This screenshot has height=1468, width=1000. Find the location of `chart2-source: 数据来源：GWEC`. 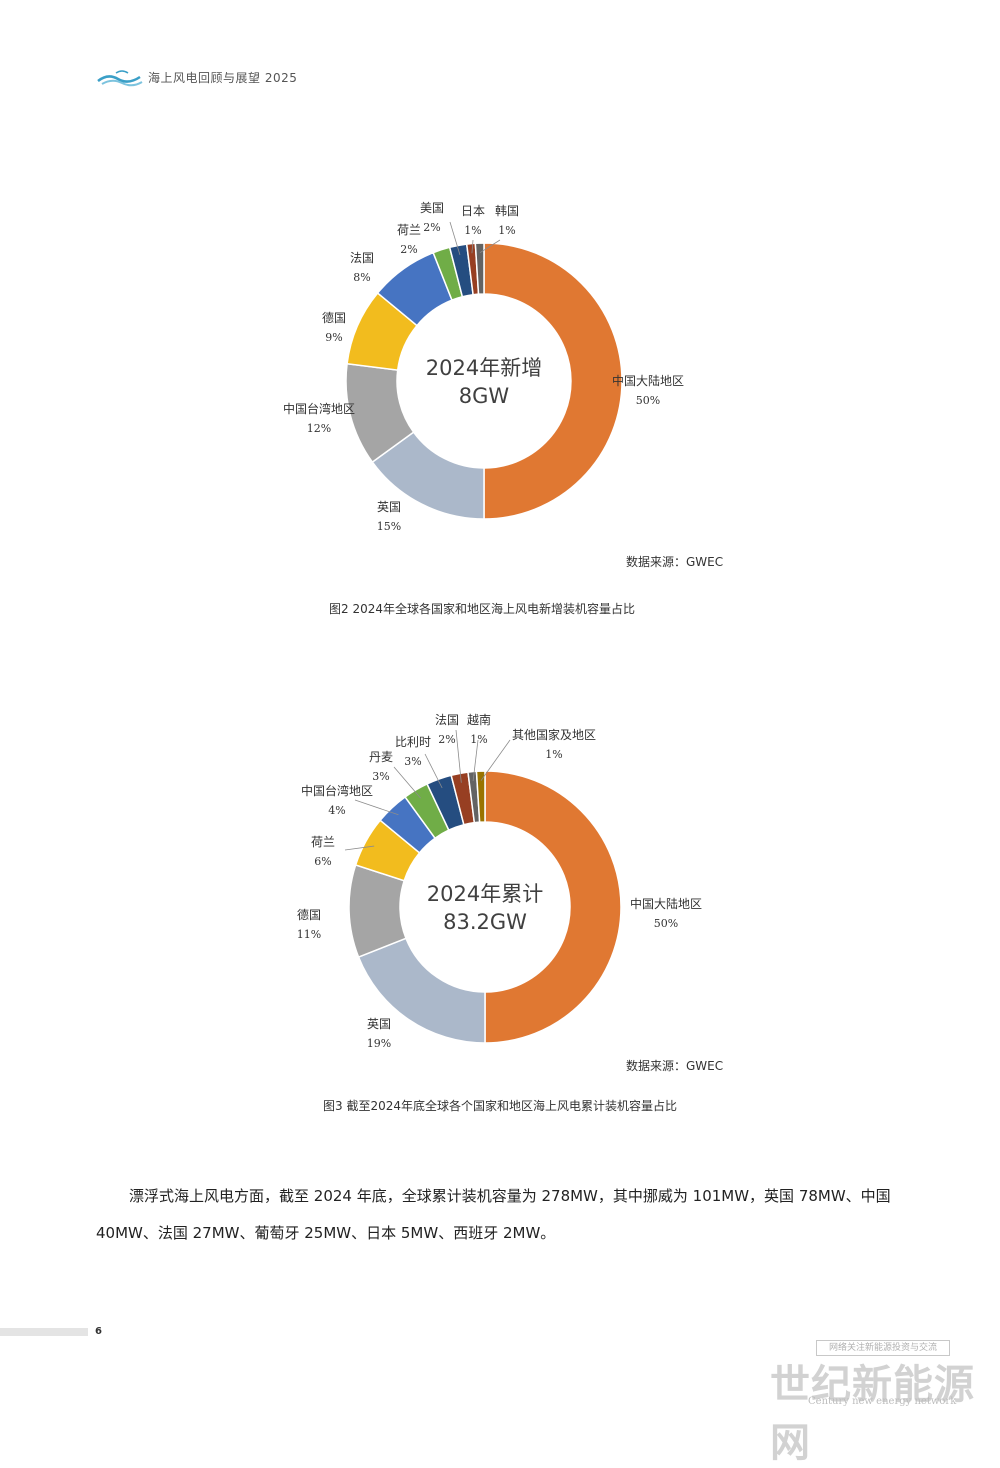

chart2-source: 数据来源：GWEC is located at coordinates (675, 1066).